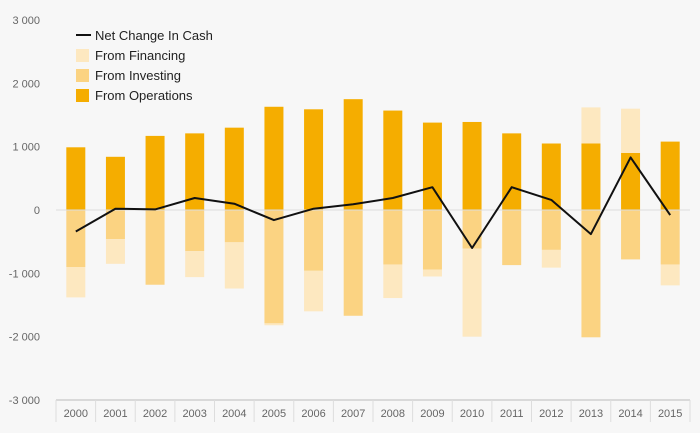 The height and width of the screenshot is (433, 700). What do you see at coordinates (512, 414) in the screenshot?
I see `x-tick-label: 2011` at bounding box center [512, 414].